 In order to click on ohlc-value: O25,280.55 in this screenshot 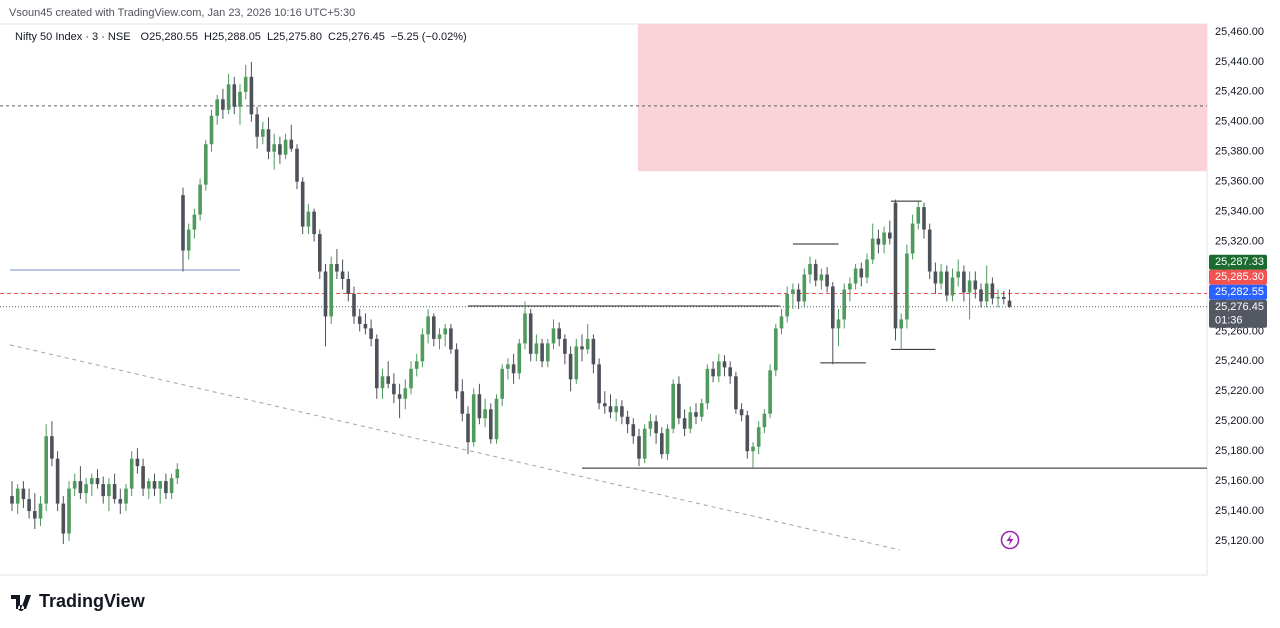, I will do `click(170, 37)`.